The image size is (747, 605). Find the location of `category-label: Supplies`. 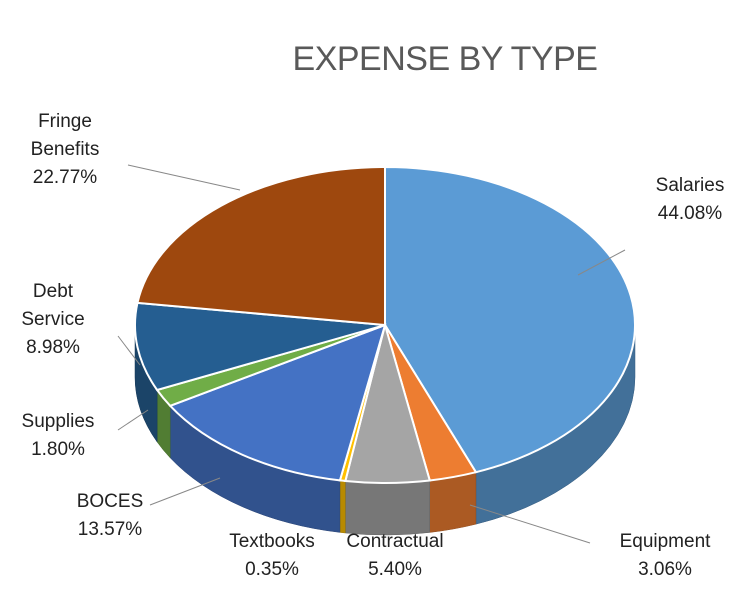

category-label: Supplies is located at coordinates (58, 421).